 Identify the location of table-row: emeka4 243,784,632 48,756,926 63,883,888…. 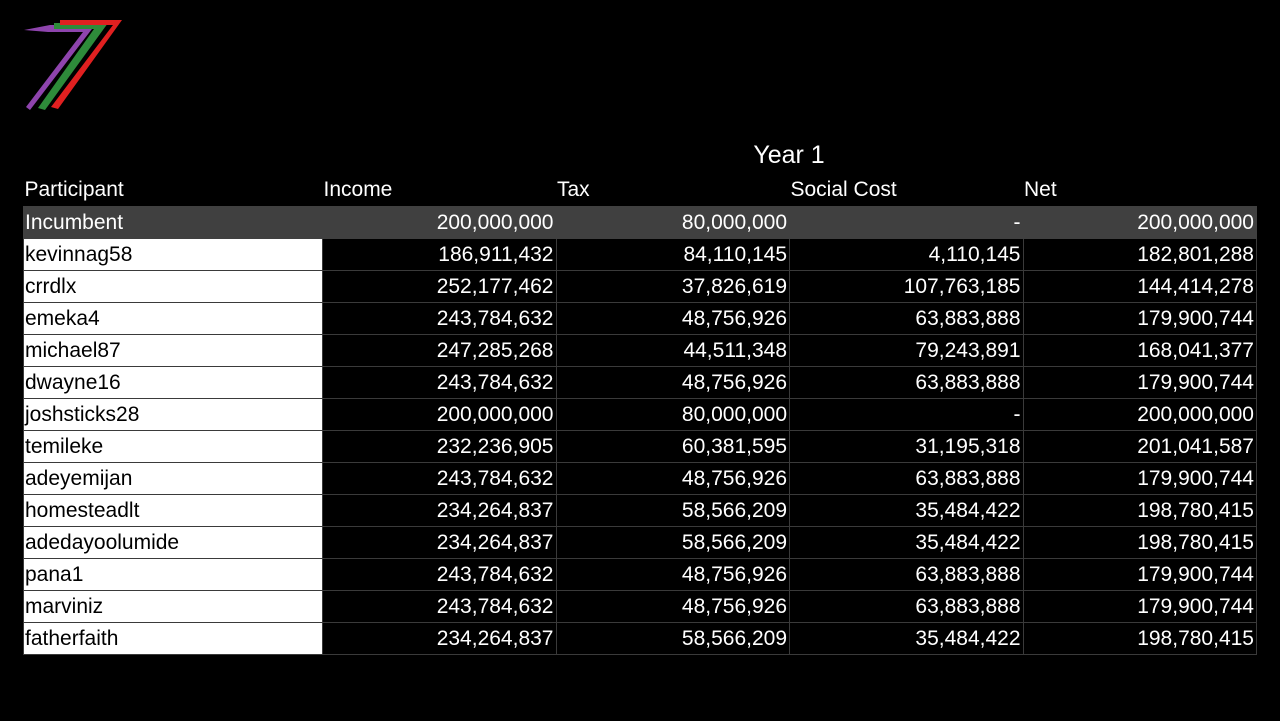
(640, 318).